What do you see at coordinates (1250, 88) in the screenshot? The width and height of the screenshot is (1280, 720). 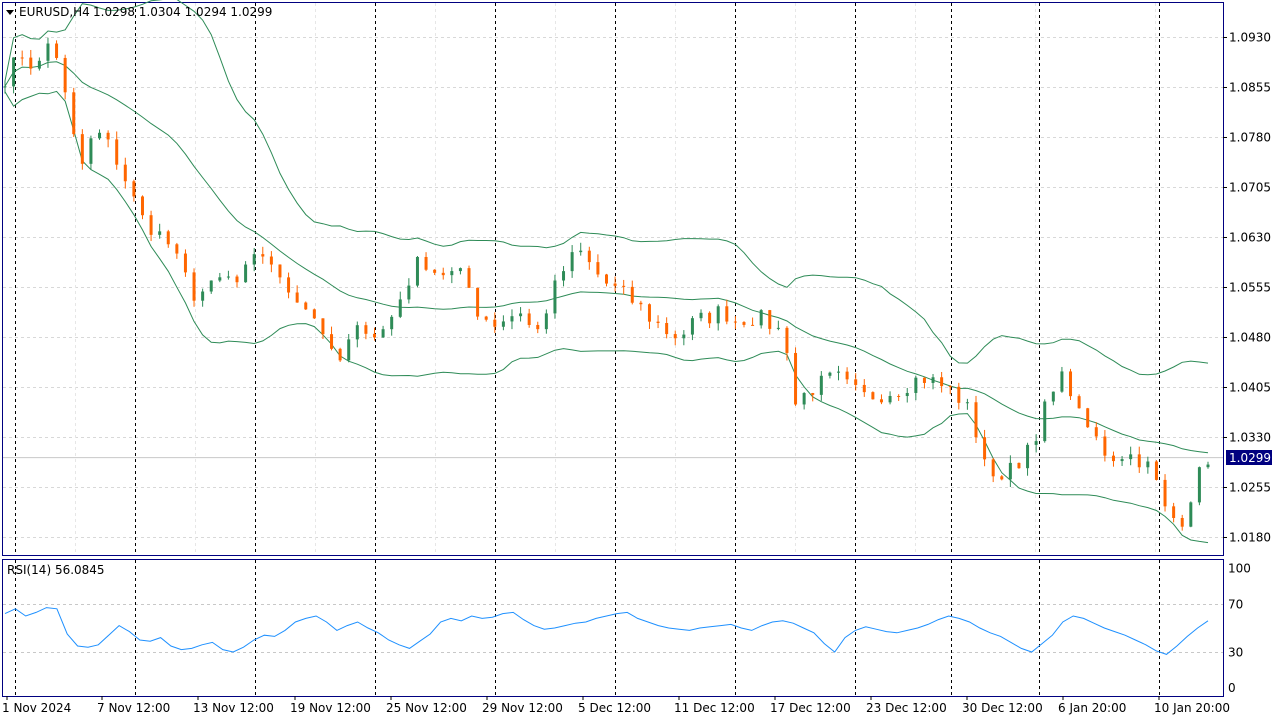 I see `price-tick-label: 1.0855` at bounding box center [1250, 88].